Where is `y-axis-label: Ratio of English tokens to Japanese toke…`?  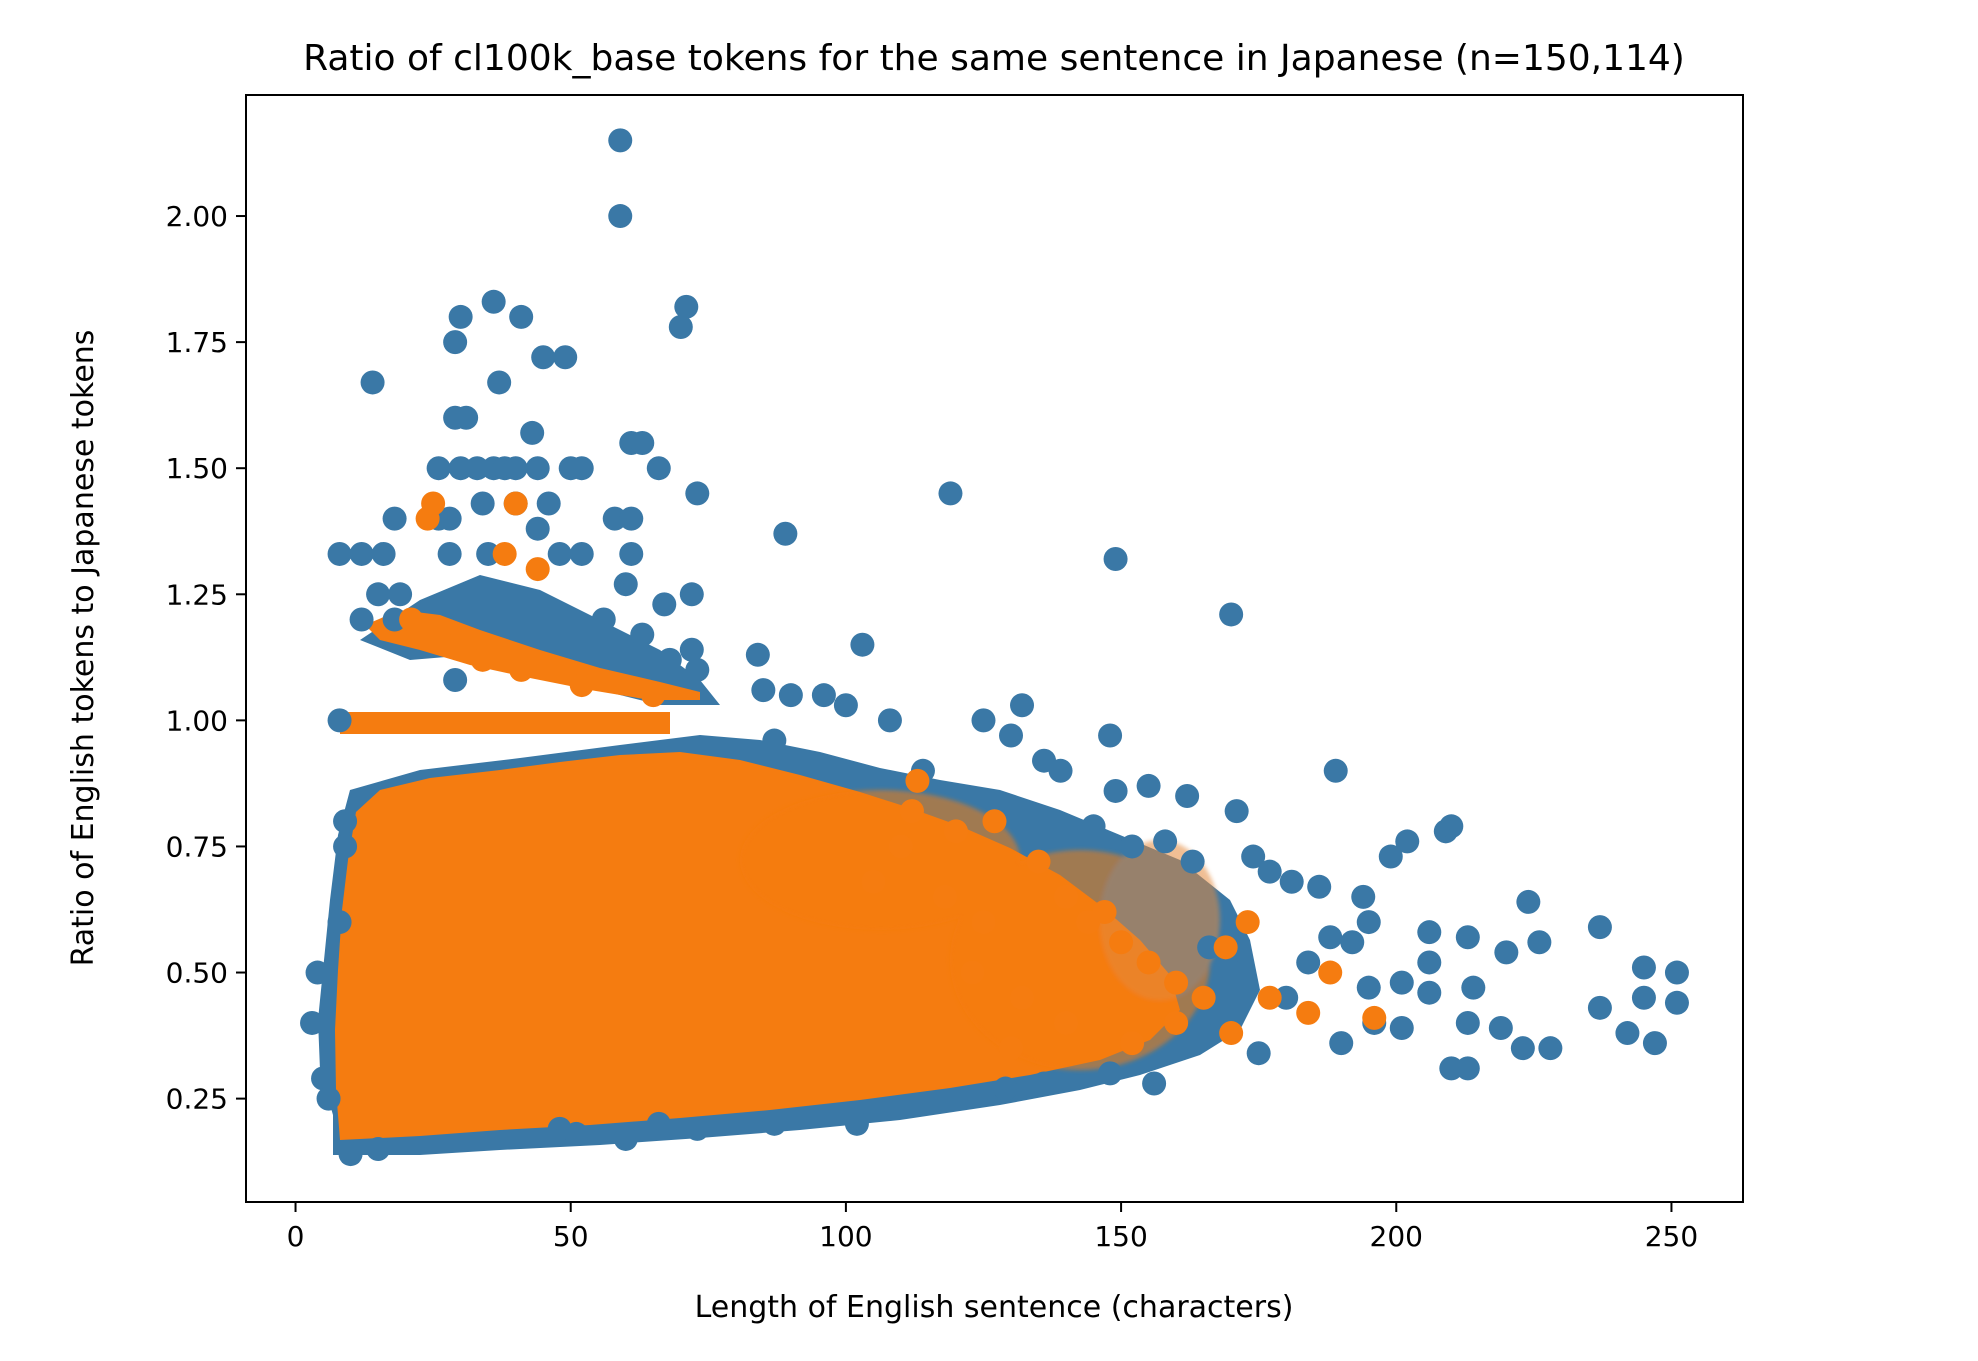
y-axis-label: Ratio of English tokens to Japanese toke… is located at coordinates (83, 648).